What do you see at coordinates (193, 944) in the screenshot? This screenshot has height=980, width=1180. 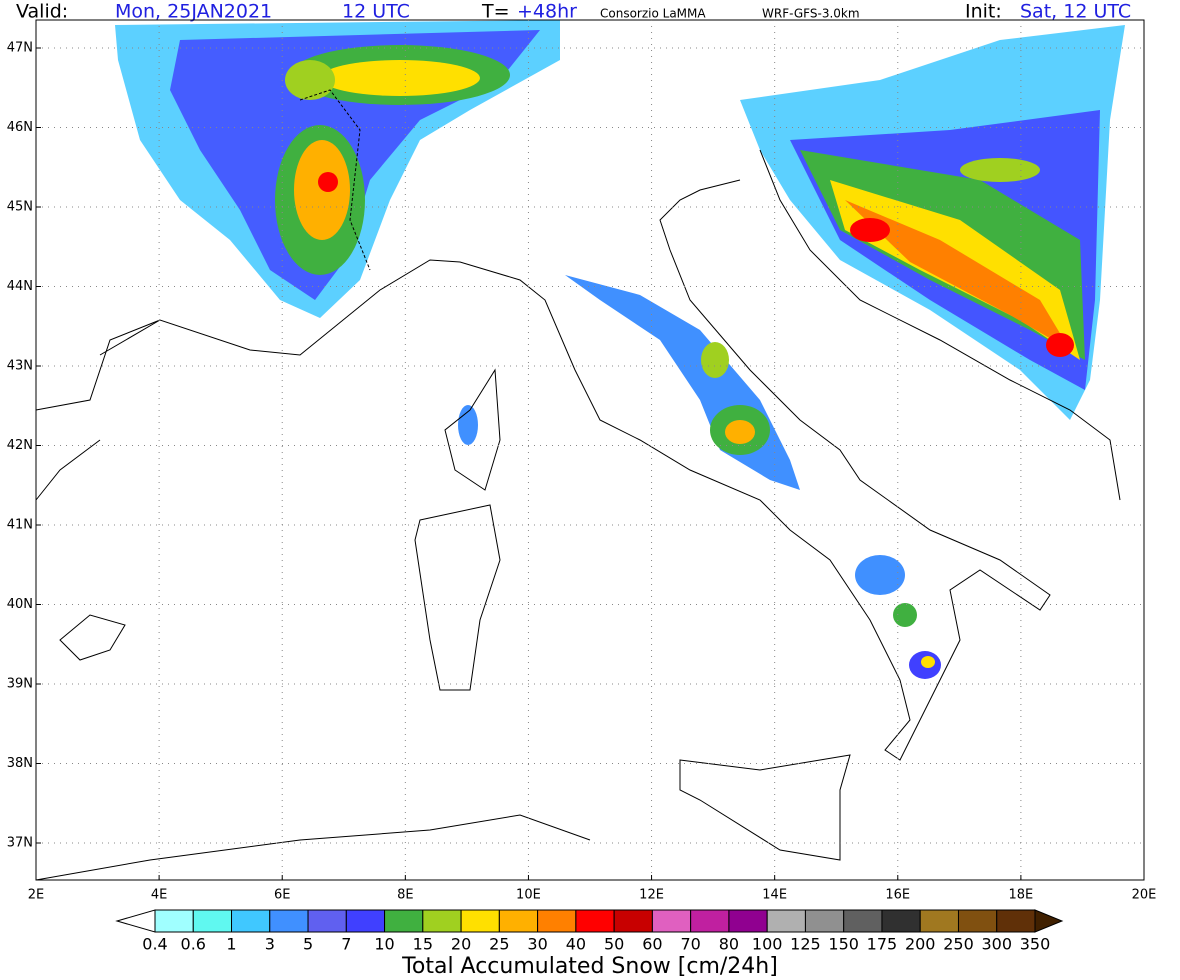 I see `colorbar-label: 0.6` at bounding box center [193, 944].